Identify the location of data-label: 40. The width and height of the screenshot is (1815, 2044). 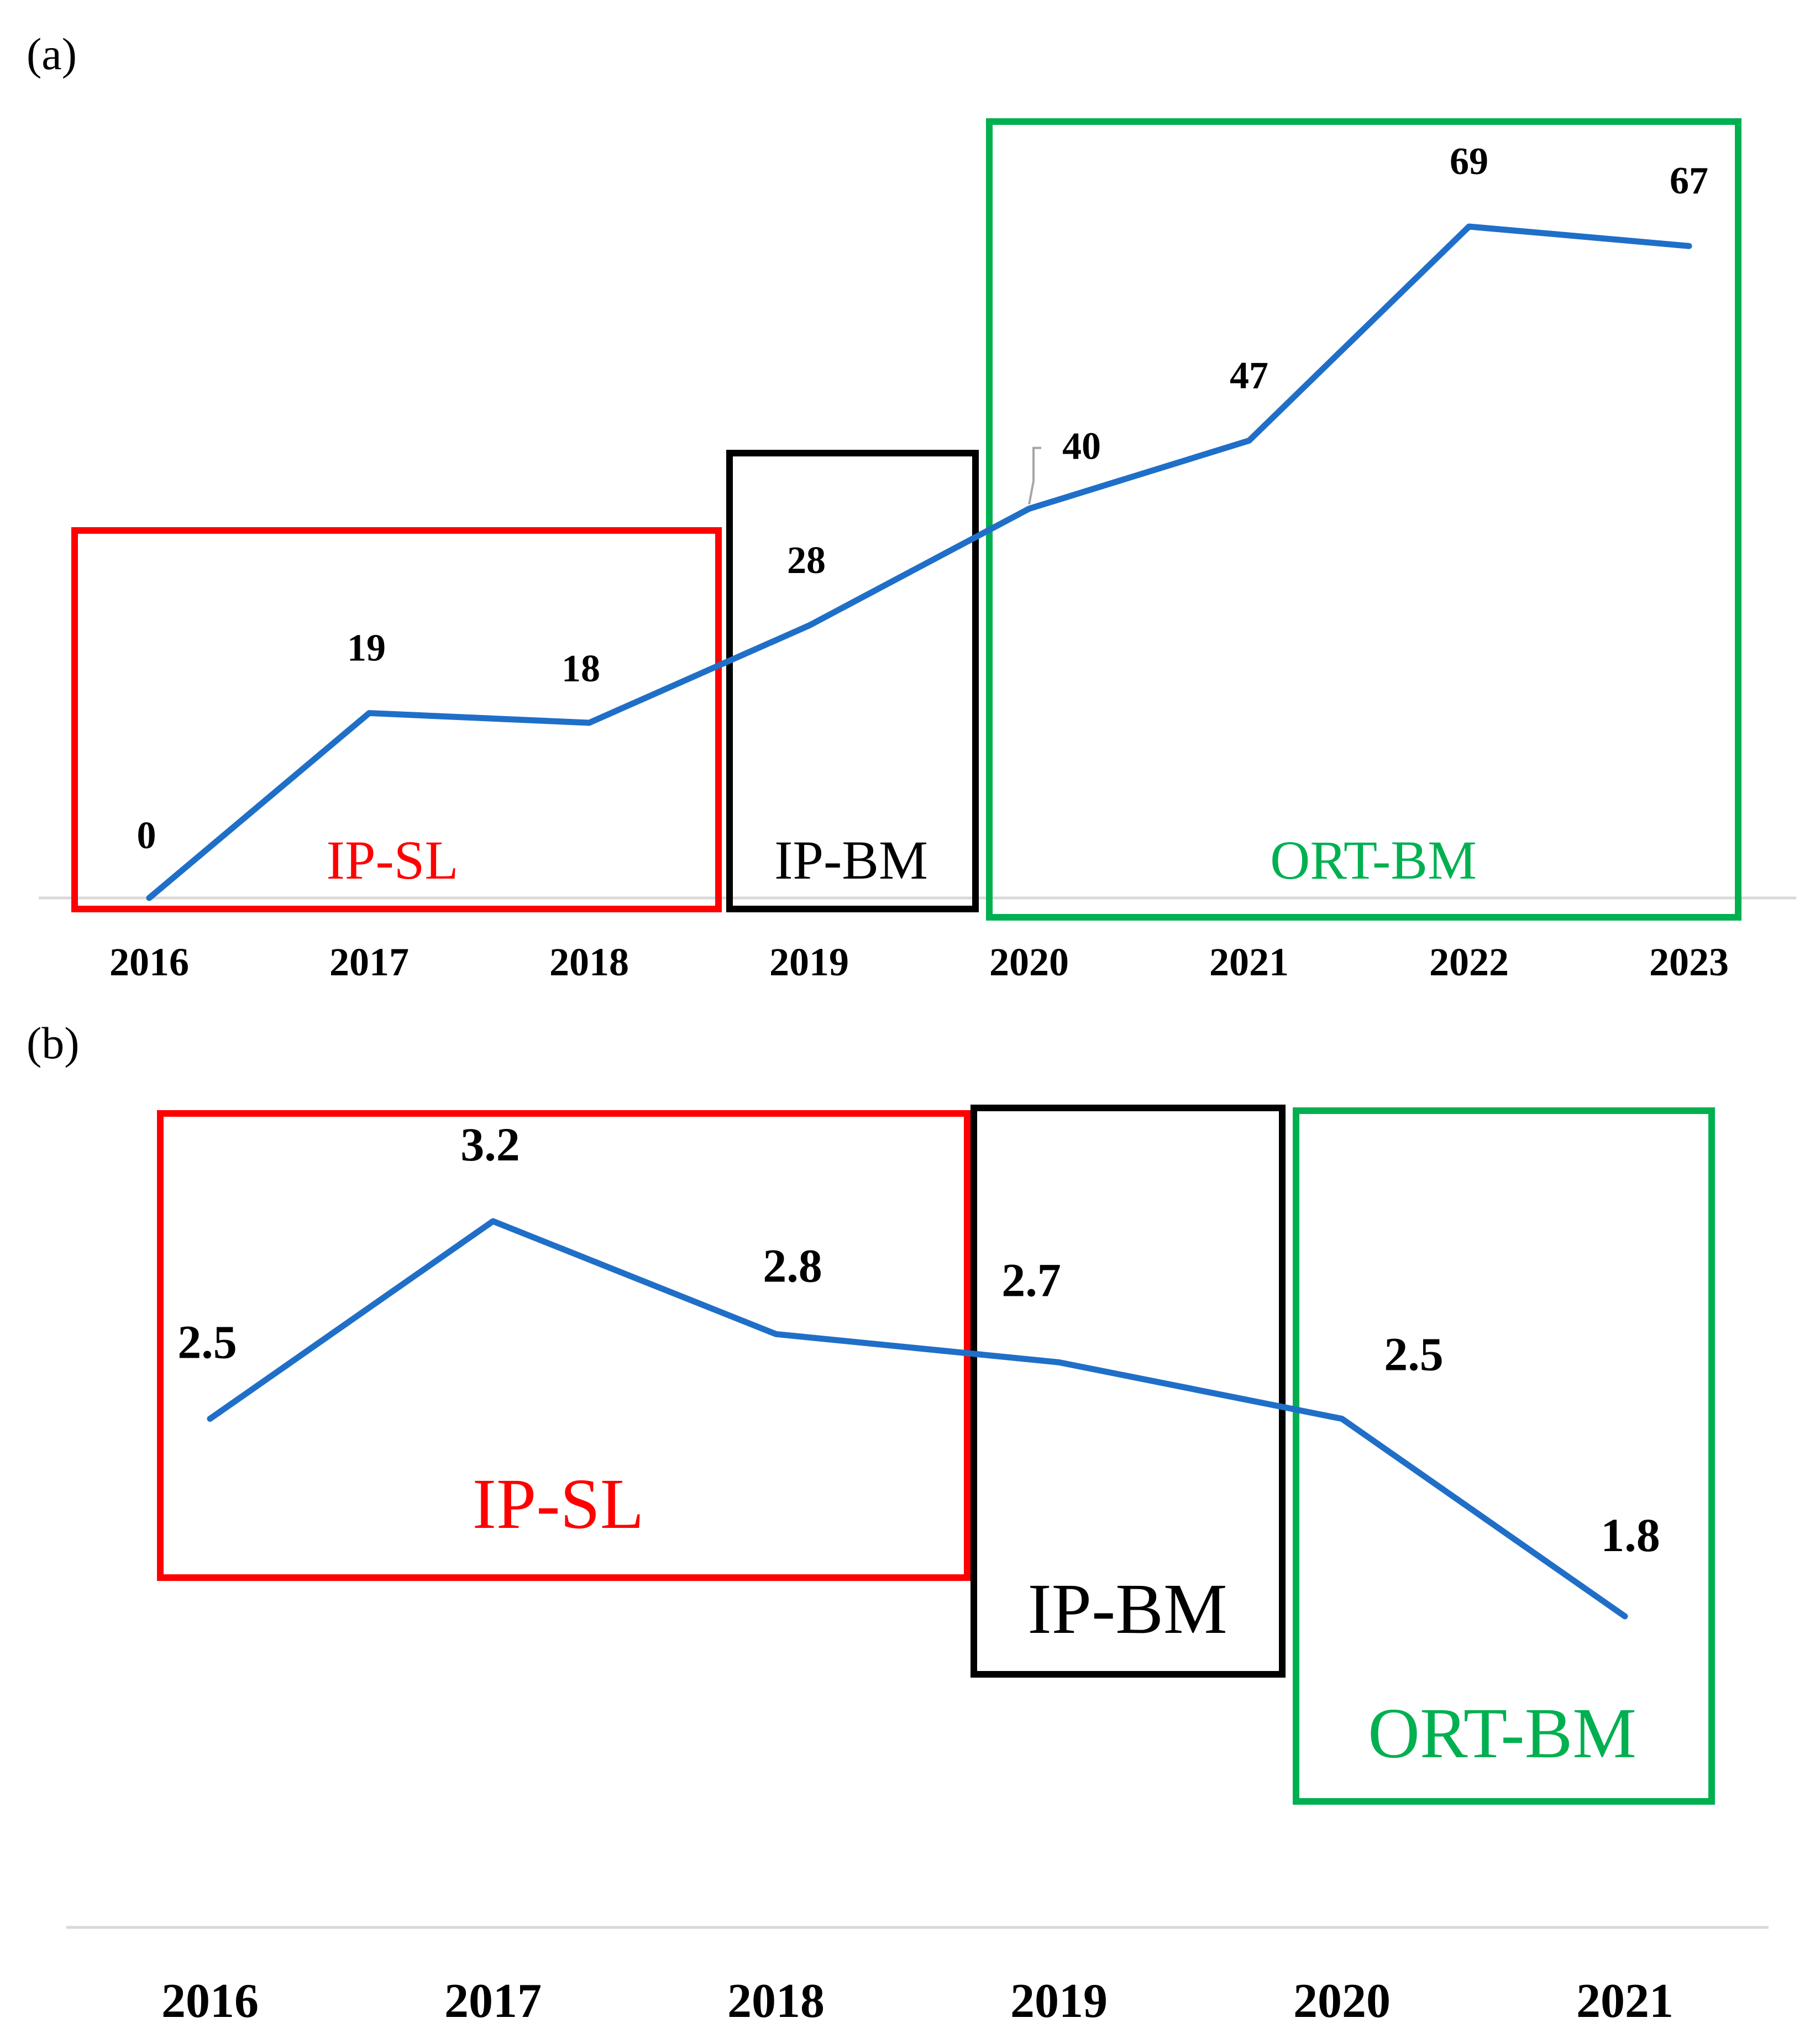
(1081, 447).